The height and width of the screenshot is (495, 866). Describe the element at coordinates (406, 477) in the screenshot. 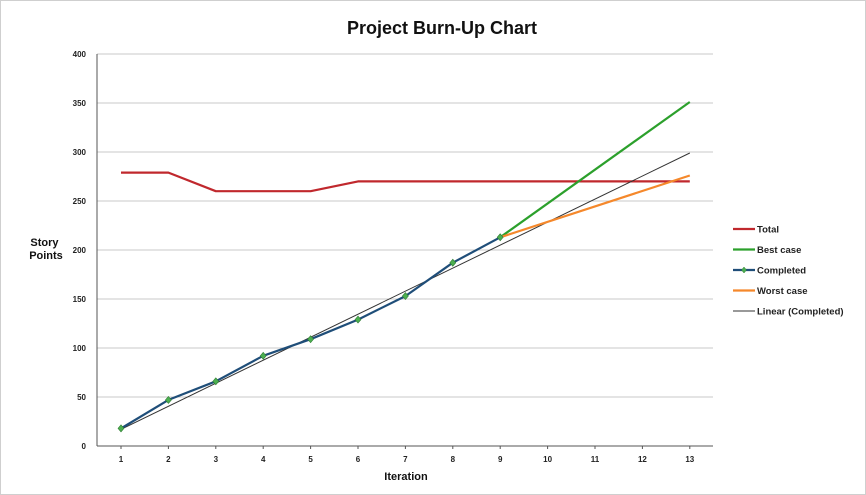

I see `x-axis-title: Iteration` at that location.